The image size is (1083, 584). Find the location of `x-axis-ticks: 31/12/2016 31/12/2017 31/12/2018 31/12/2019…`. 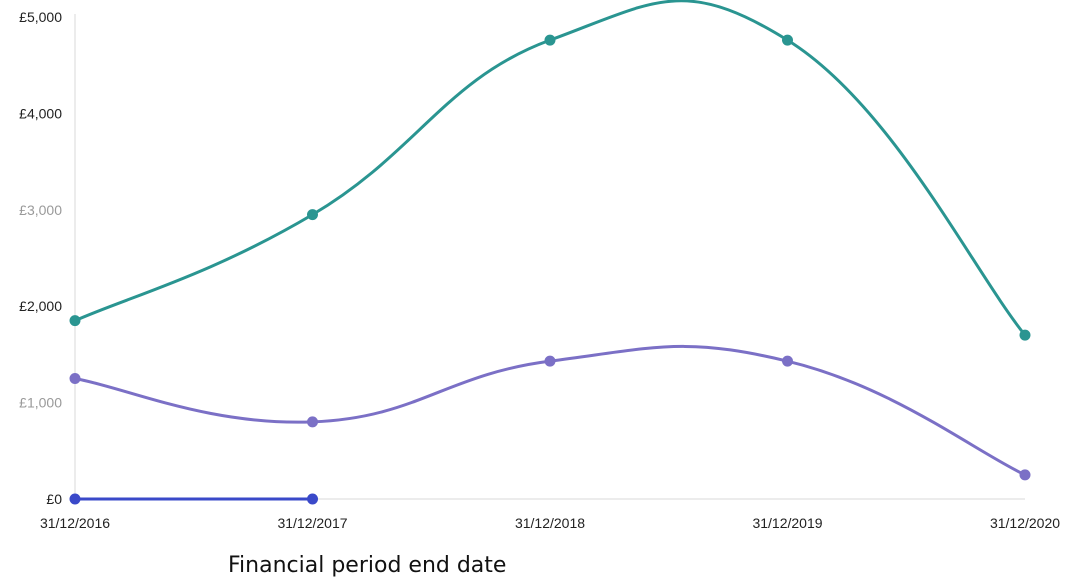

x-axis-ticks: 31/12/2016 31/12/2017 31/12/2018 31/12/2019… is located at coordinates (550, 523).